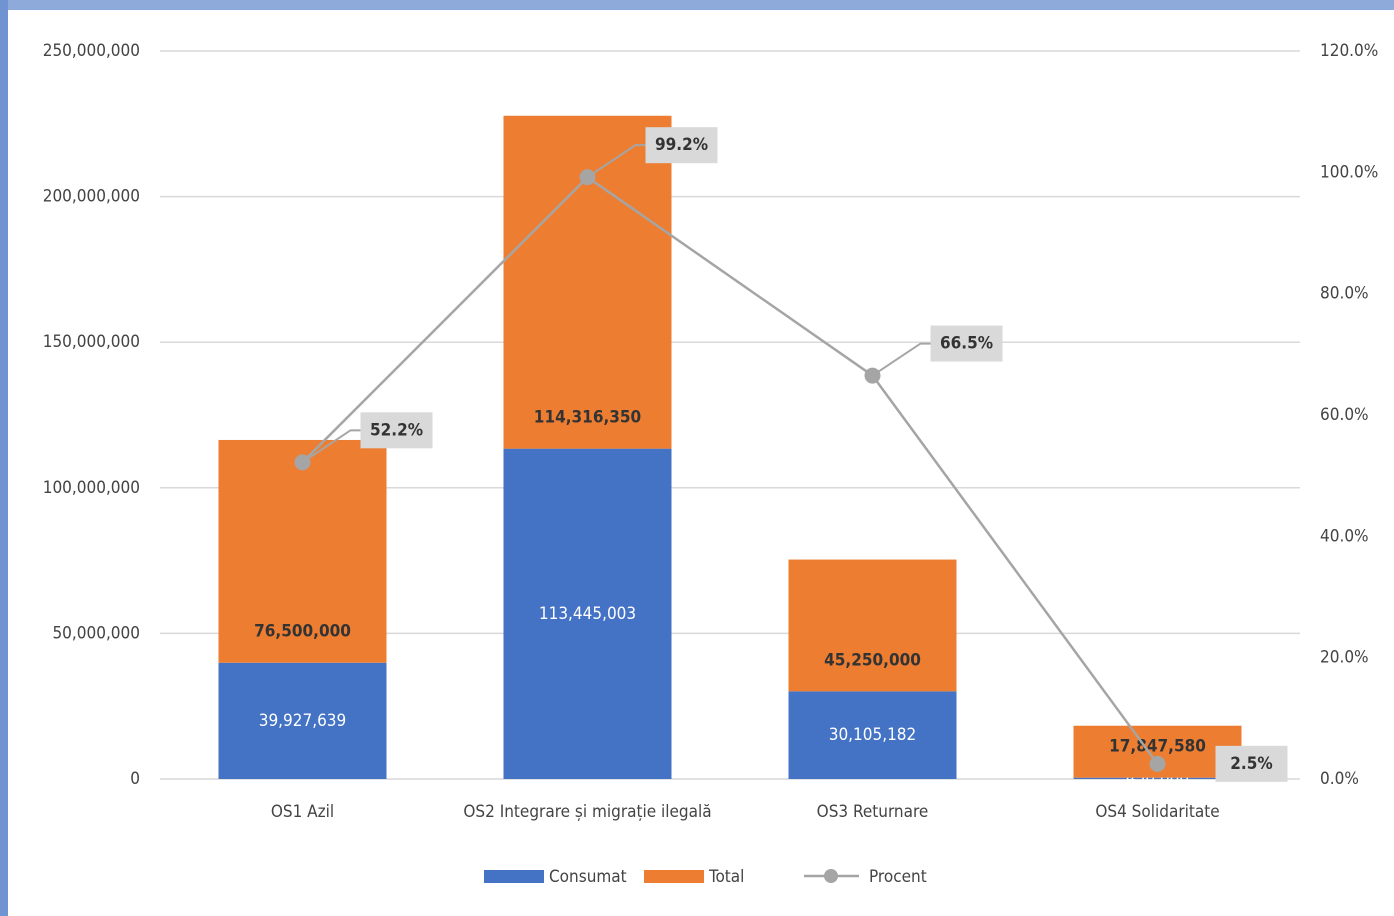 This screenshot has height=916, width=1394. I want to click on x-tick-label: OS3 Returnare, so click(873, 812).